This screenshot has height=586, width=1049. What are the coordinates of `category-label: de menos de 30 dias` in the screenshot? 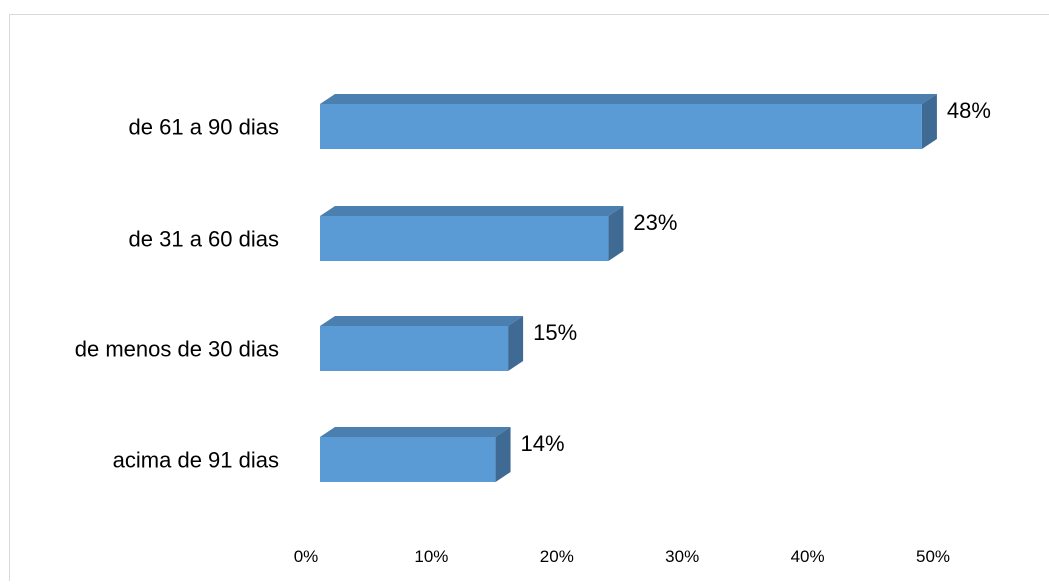 It's located at (177, 349).